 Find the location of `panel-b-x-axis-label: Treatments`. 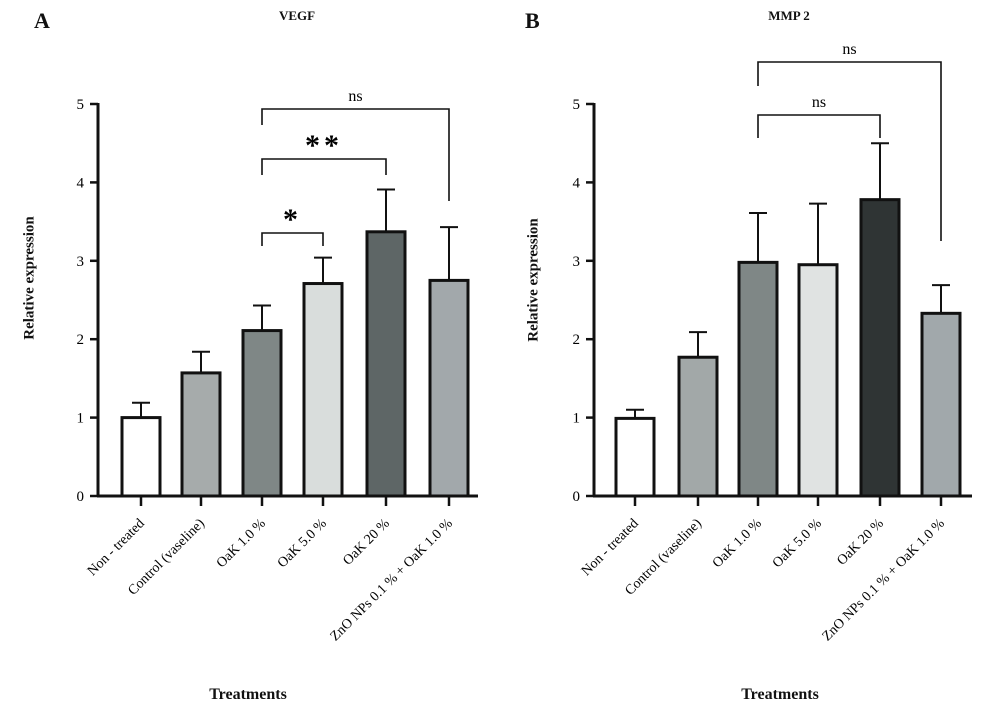

panel-b-x-axis-label: Treatments is located at coordinates (780, 694).